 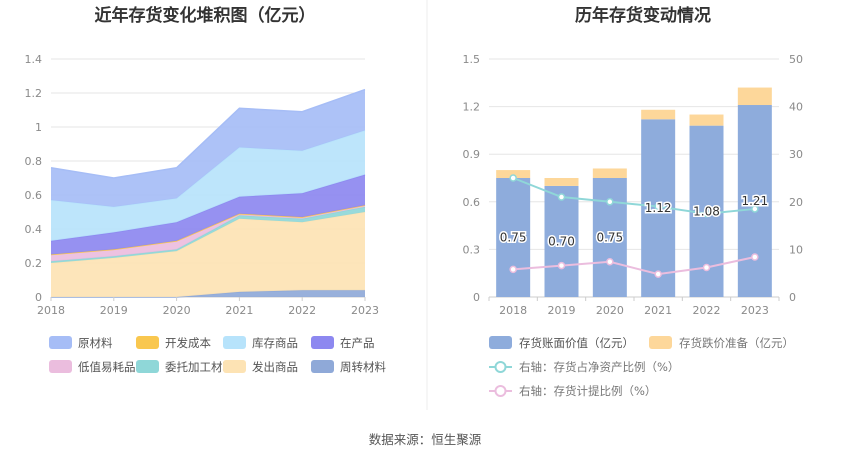 I want to click on legend-label: 存货跌价准备（亿元）, so click(x=736, y=343).